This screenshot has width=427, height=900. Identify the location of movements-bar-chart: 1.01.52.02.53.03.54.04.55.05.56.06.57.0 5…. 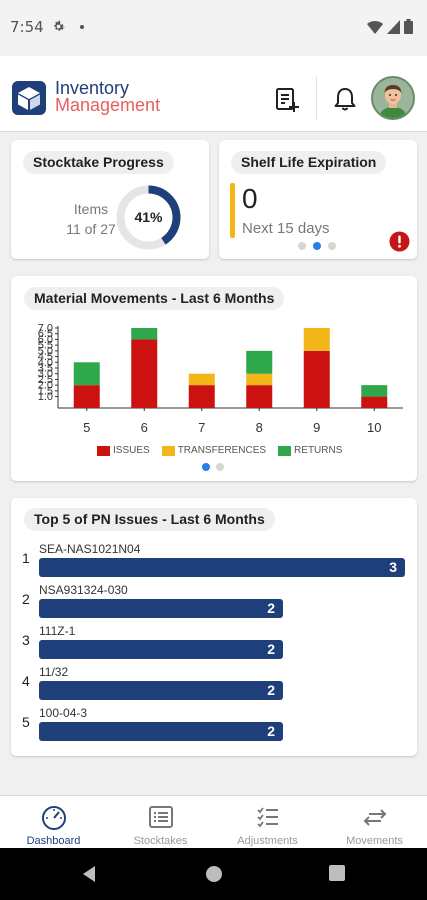
(220, 379).